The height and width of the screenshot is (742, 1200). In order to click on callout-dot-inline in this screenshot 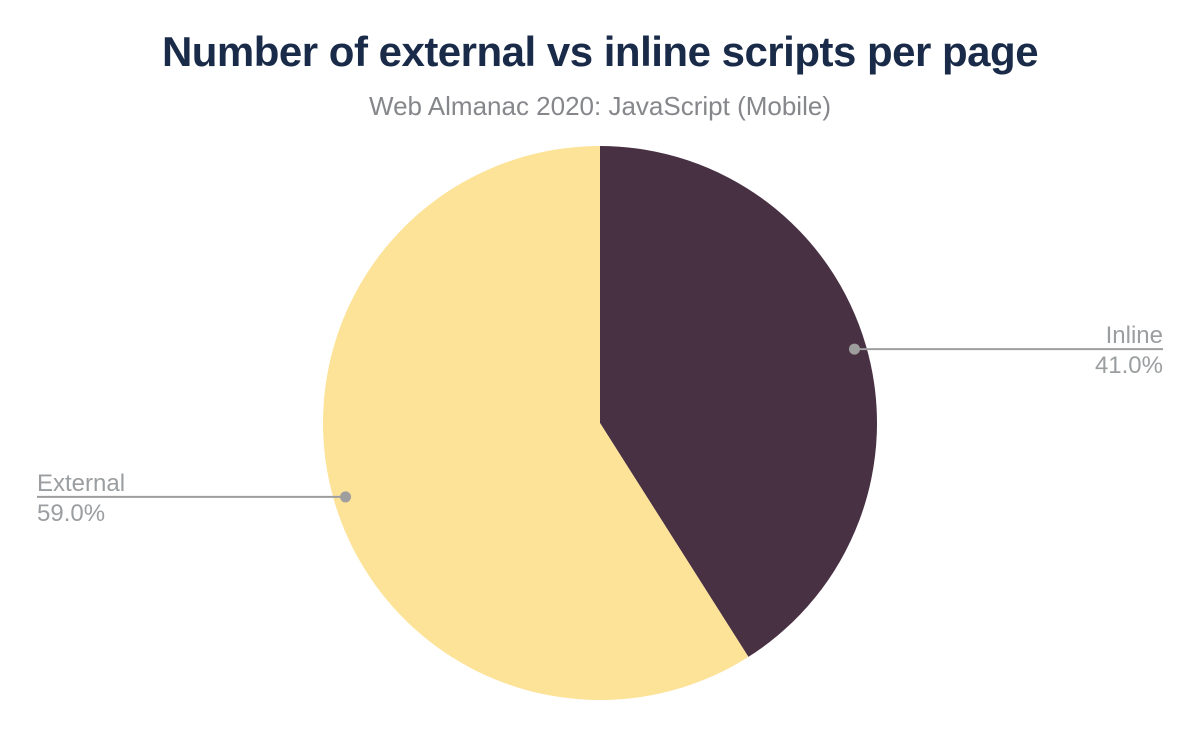, I will do `click(854, 349)`.